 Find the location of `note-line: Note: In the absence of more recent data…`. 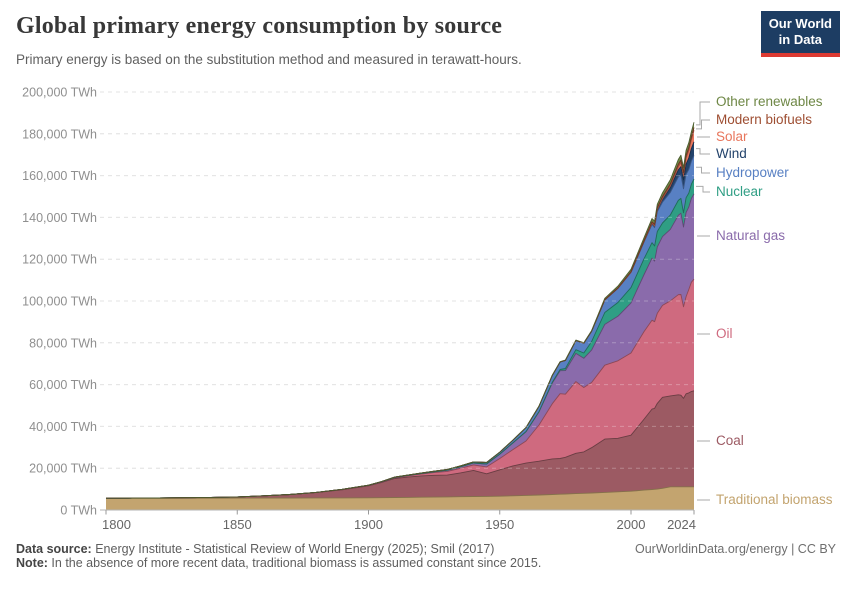

note-line: Note: In the absence of more recent data… is located at coordinates (426, 563).